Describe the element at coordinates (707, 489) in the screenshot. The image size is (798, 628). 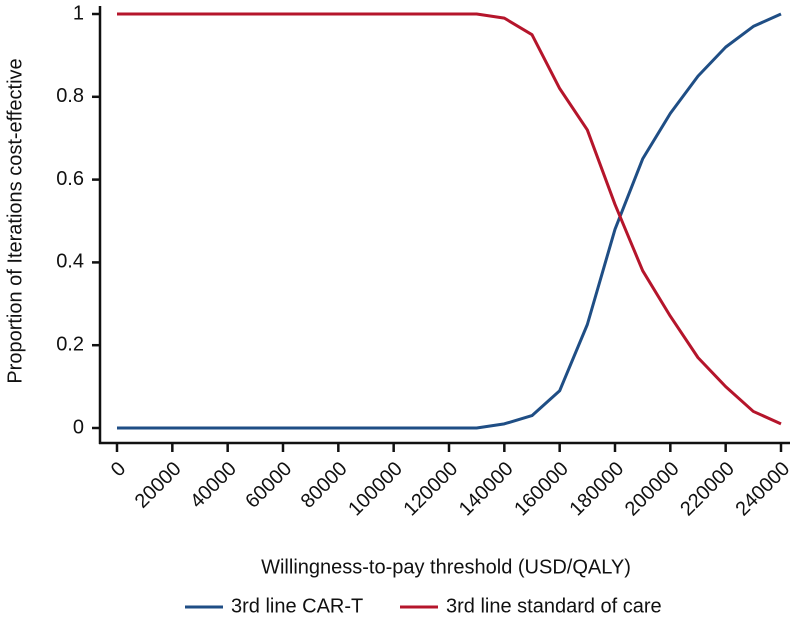
I see `x-tick-label: 220000` at that location.